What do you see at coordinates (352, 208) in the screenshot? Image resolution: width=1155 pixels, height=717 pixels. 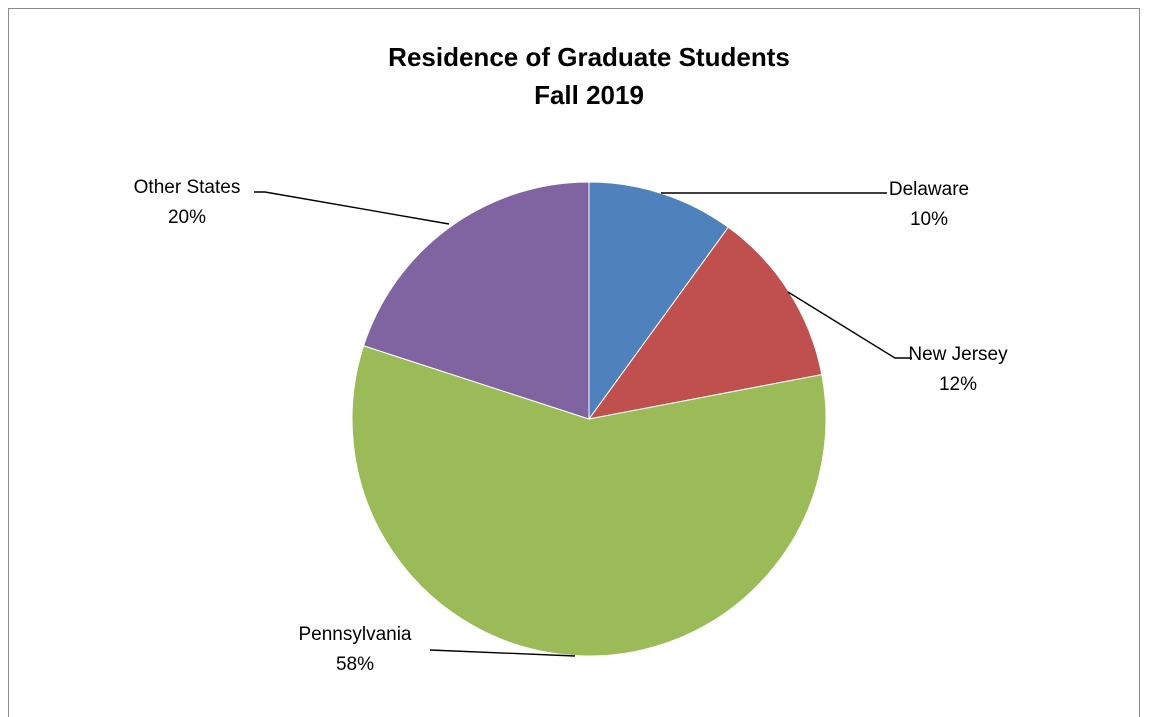 I see `leader-line-other-states` at bounding box center [352, 208].